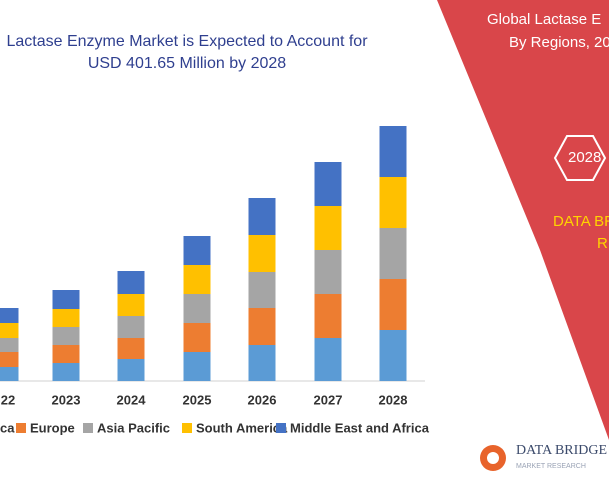  What do you see at coordinates (581, 221) in the screenshot?
I see `panel-brand: DATA BR` at bounding box center [581, 221].